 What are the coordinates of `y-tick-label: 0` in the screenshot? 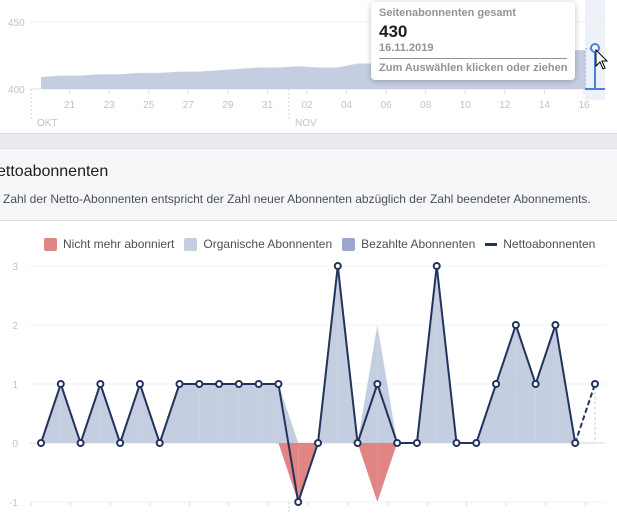 It's located at (15, 444).